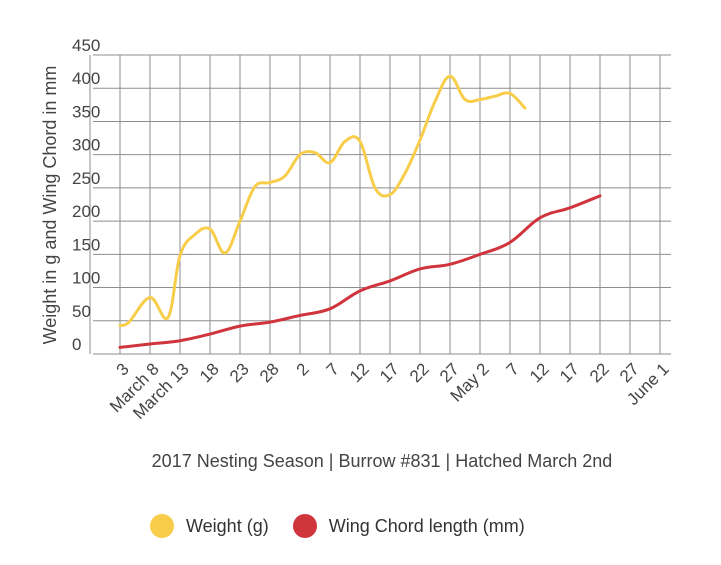 The height and width of the screenshot is (565, 721). I want to click on x-tick-label: 23, so click(239, 372).